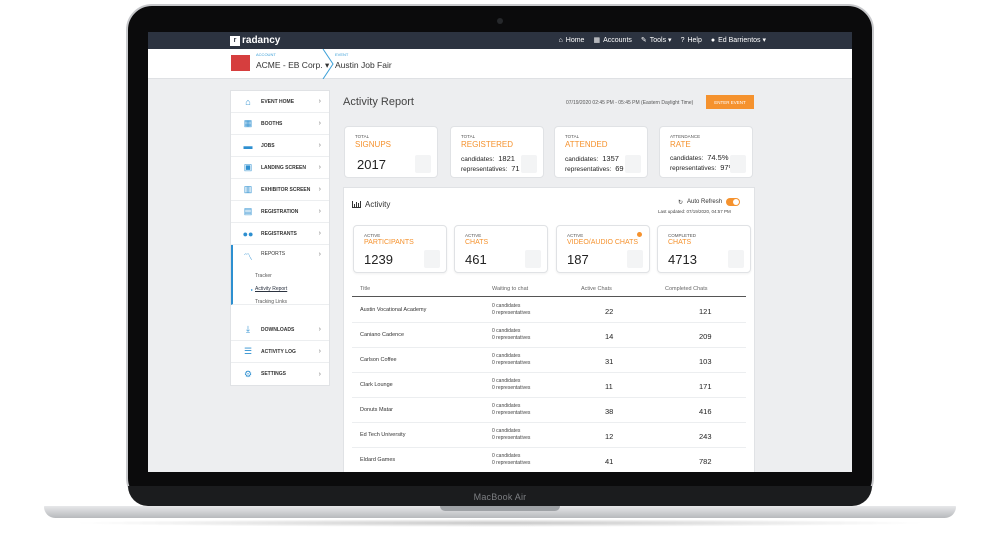 This screenshot has width=1000, height=537. What do you see at coordinates (705, 436) in the screenshot?
I see `row-completed-chats: 243` at bounding box center [705, 436].